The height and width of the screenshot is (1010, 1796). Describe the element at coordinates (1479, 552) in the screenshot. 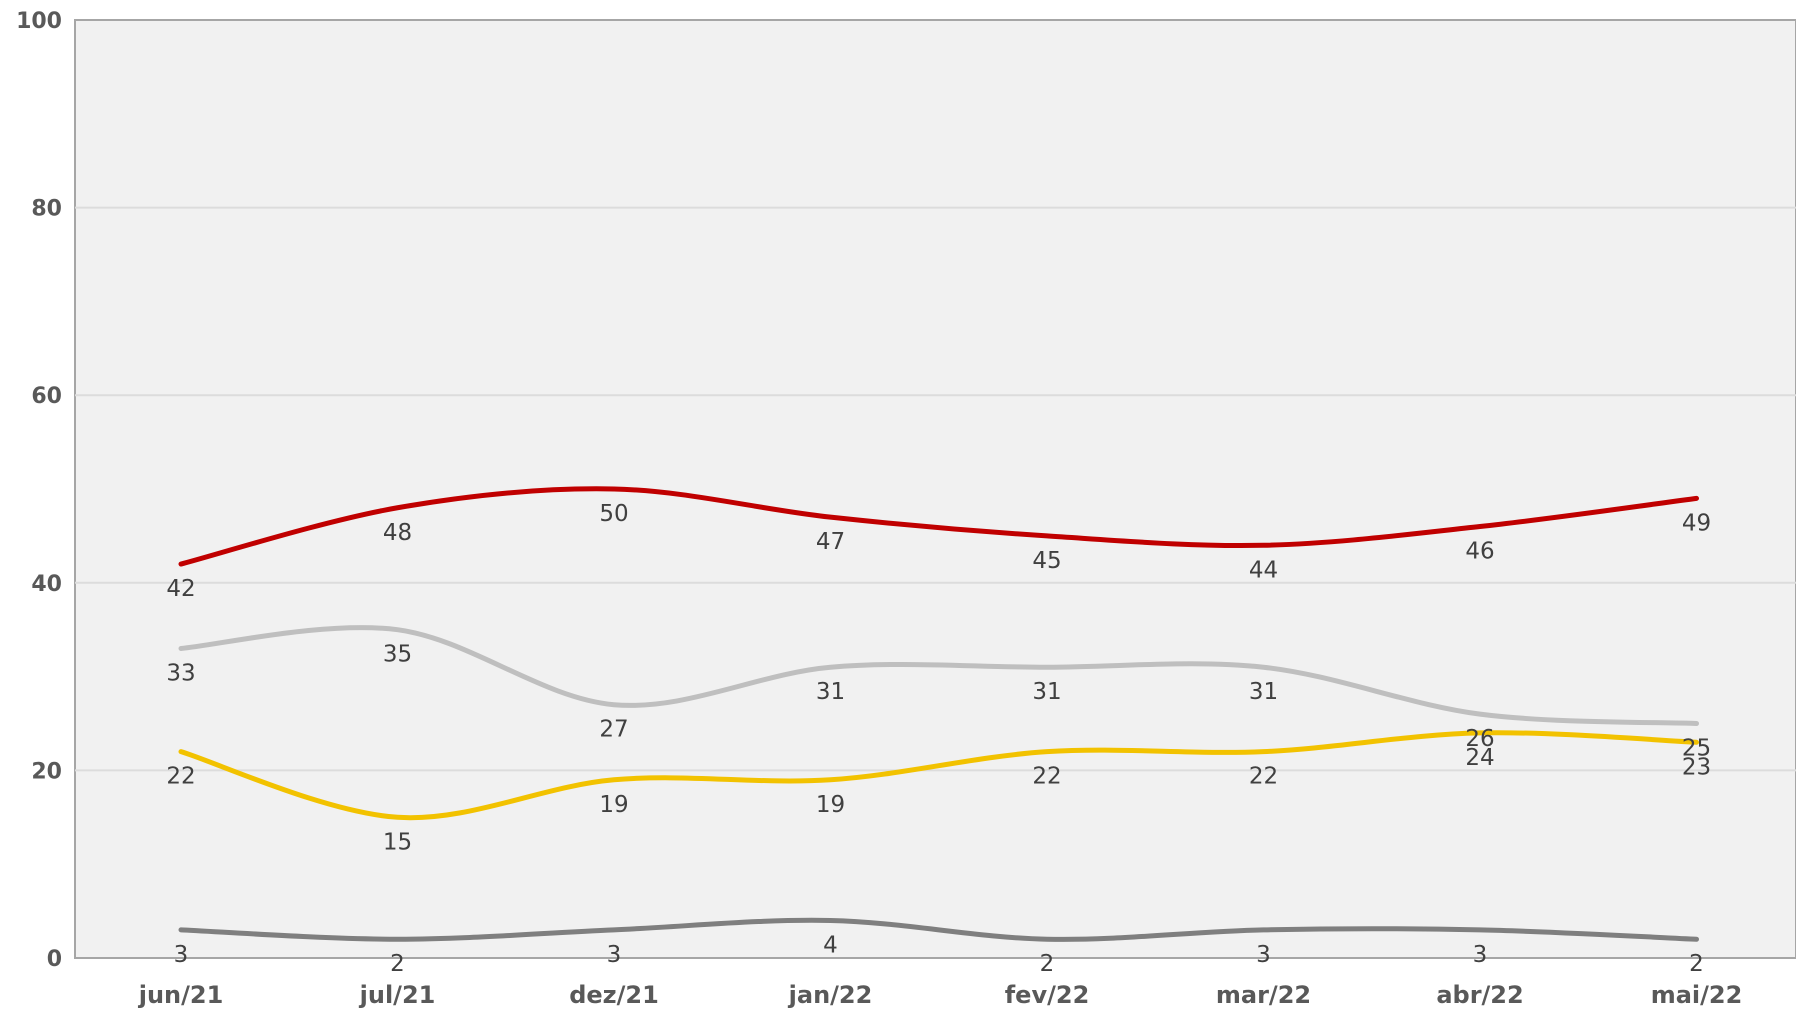

I see `data-label: 46` at that location.